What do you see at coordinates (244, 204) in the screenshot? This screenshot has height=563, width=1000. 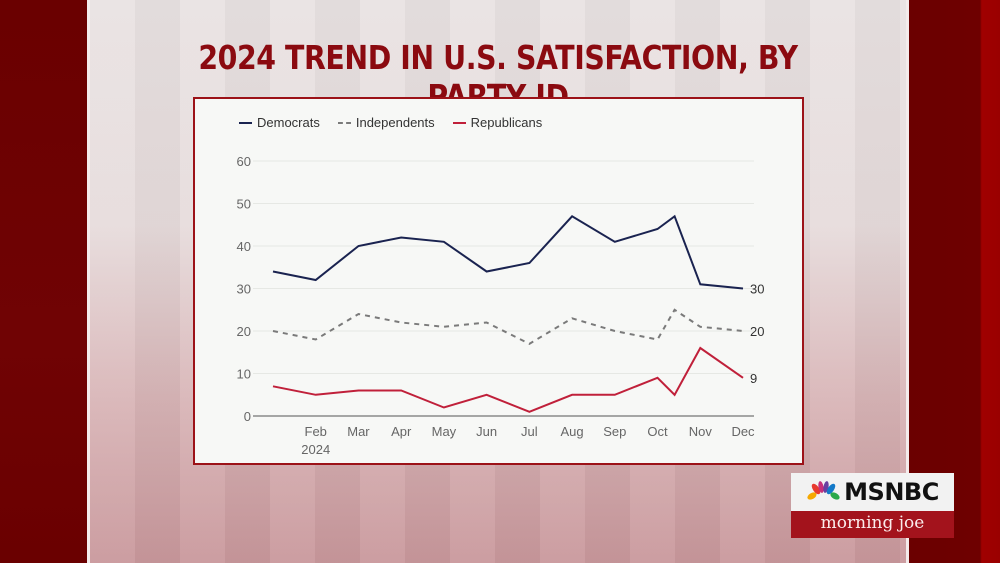 I see `y-tick-label: 50` at bounding box center [244, 204].